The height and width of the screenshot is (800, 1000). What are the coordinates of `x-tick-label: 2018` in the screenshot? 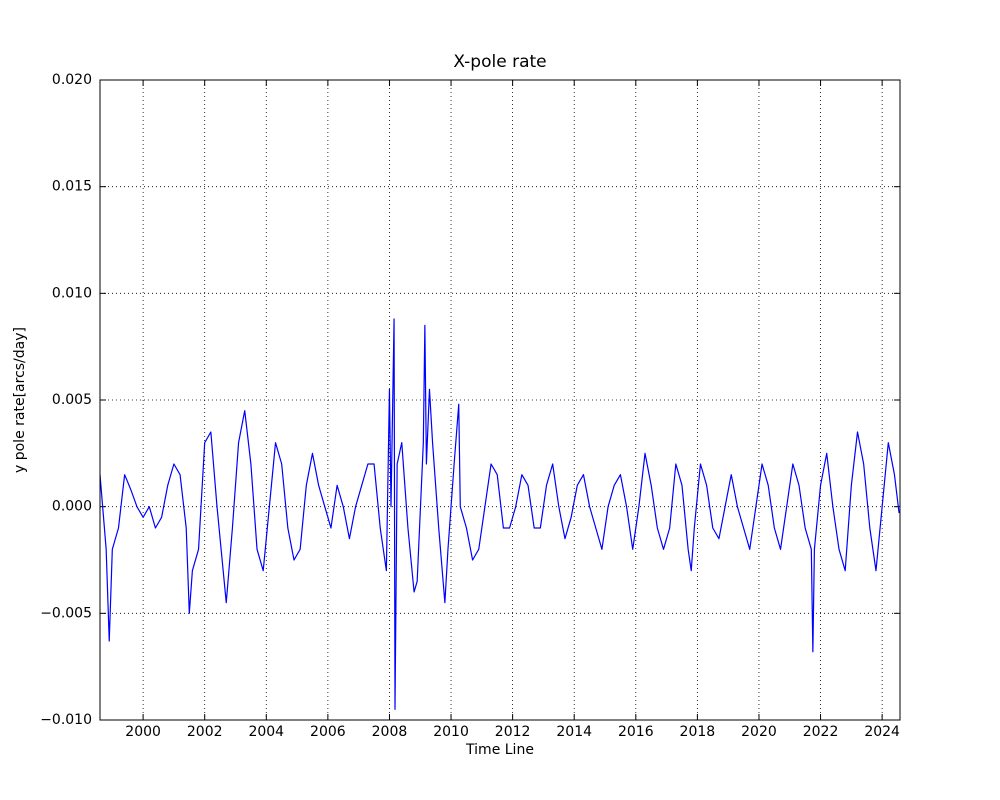 It's located at (698, 732).